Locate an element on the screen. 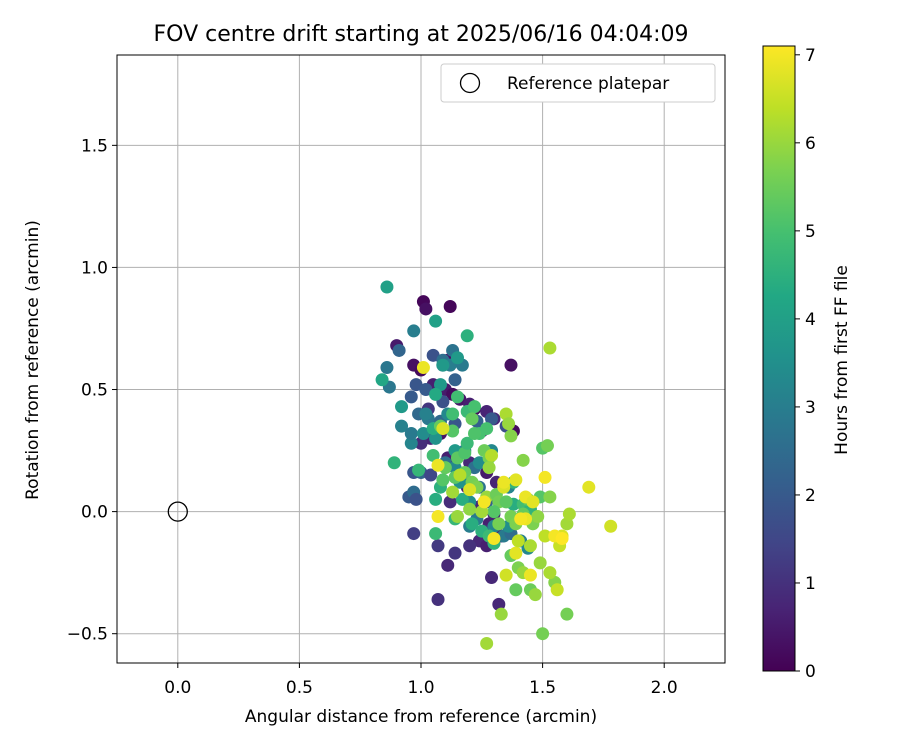  x-axis-ticks: 0.0 0.5 1.0 1.5 2.0 is located at coordinates (421, 680).